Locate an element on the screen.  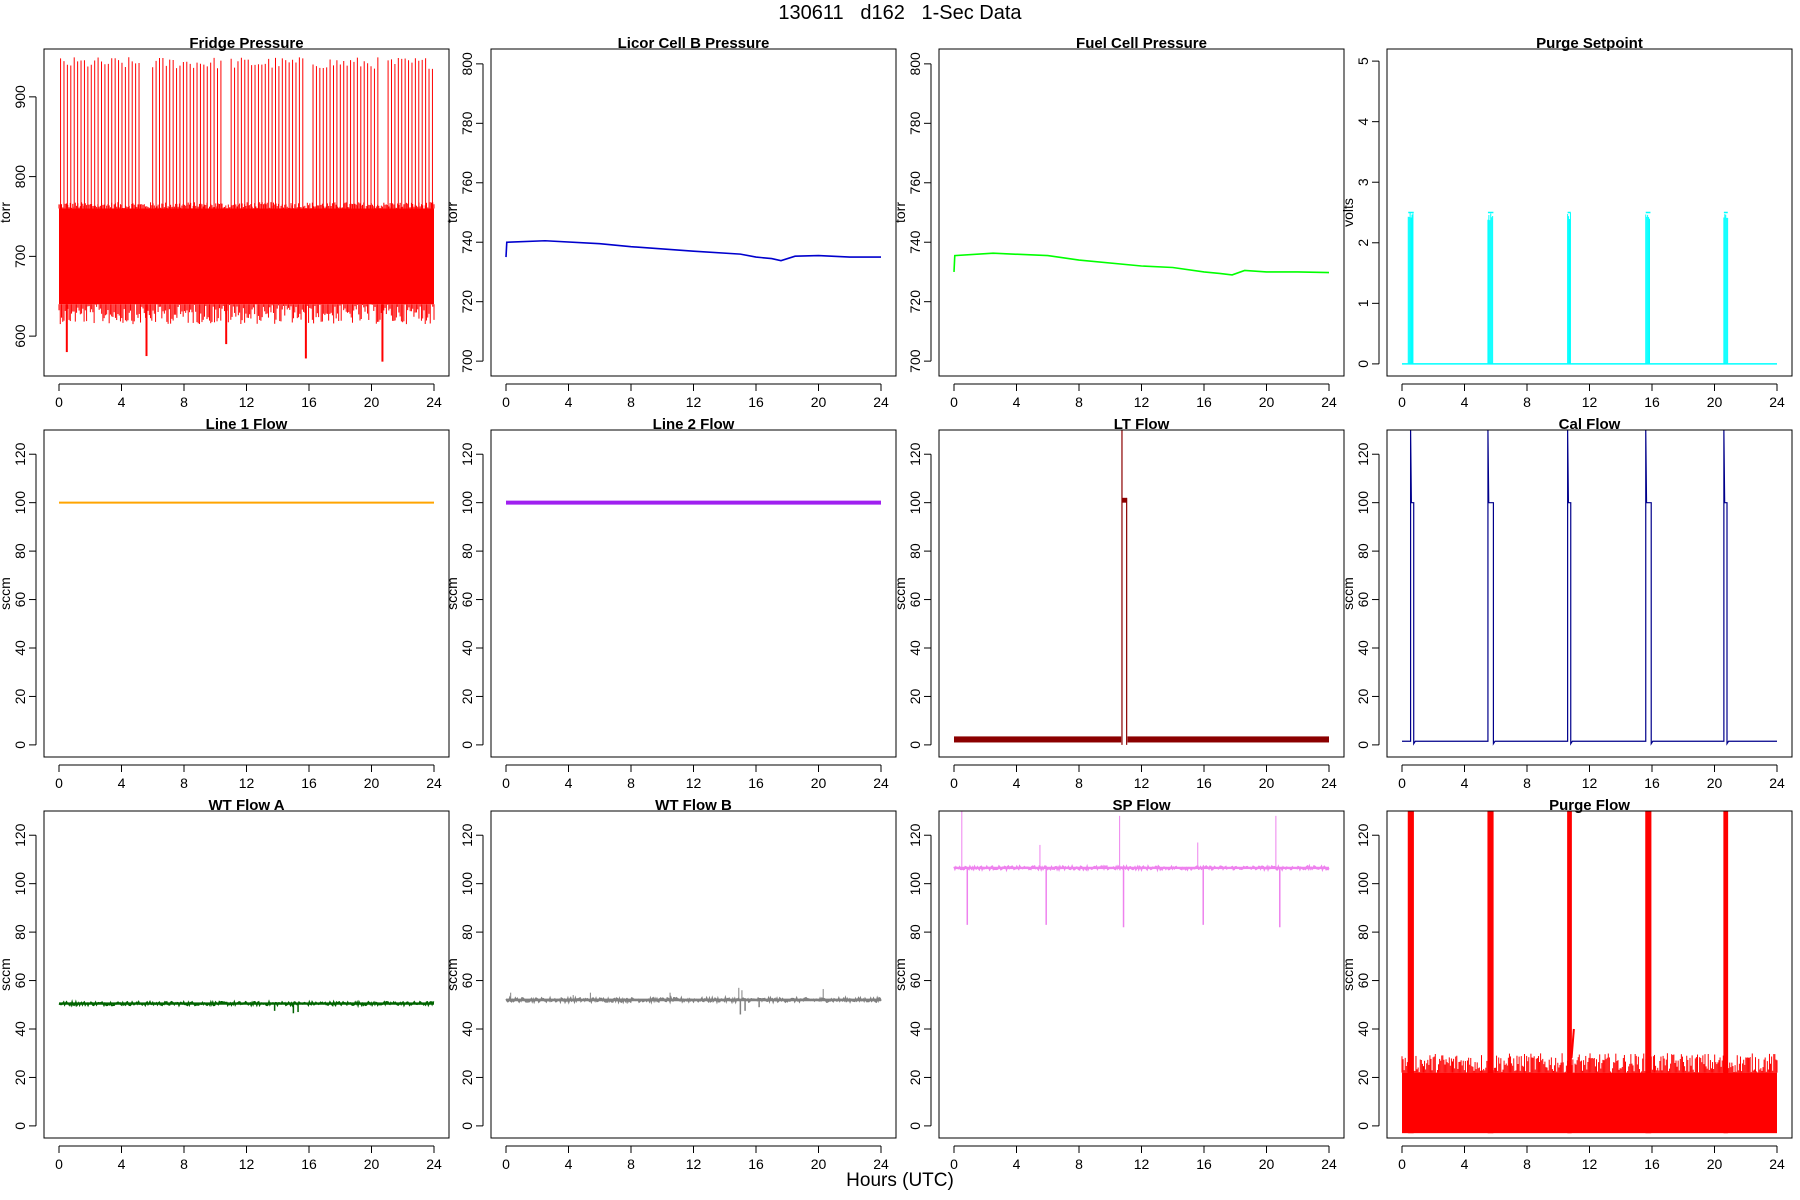
shared-x-axis-label: Hours (UTC) is located at coordinates (900, 1180).